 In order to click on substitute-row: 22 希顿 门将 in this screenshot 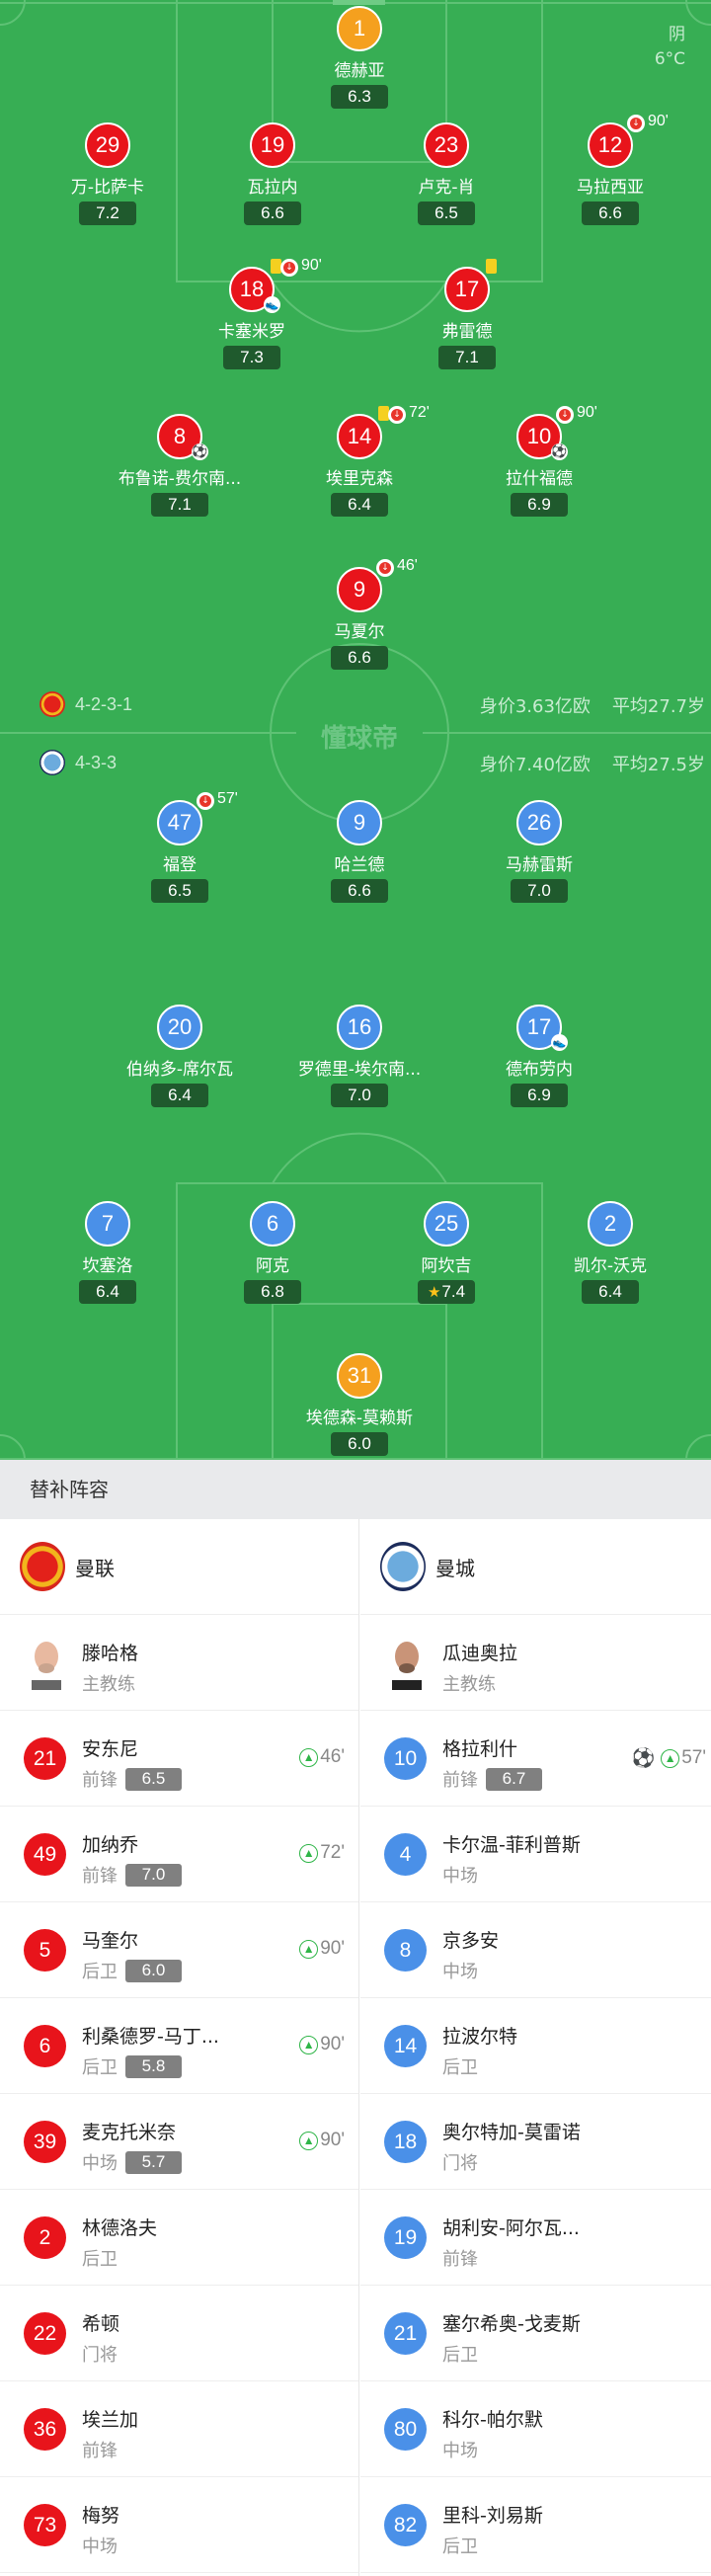, I will do `click(179, 2333)`.